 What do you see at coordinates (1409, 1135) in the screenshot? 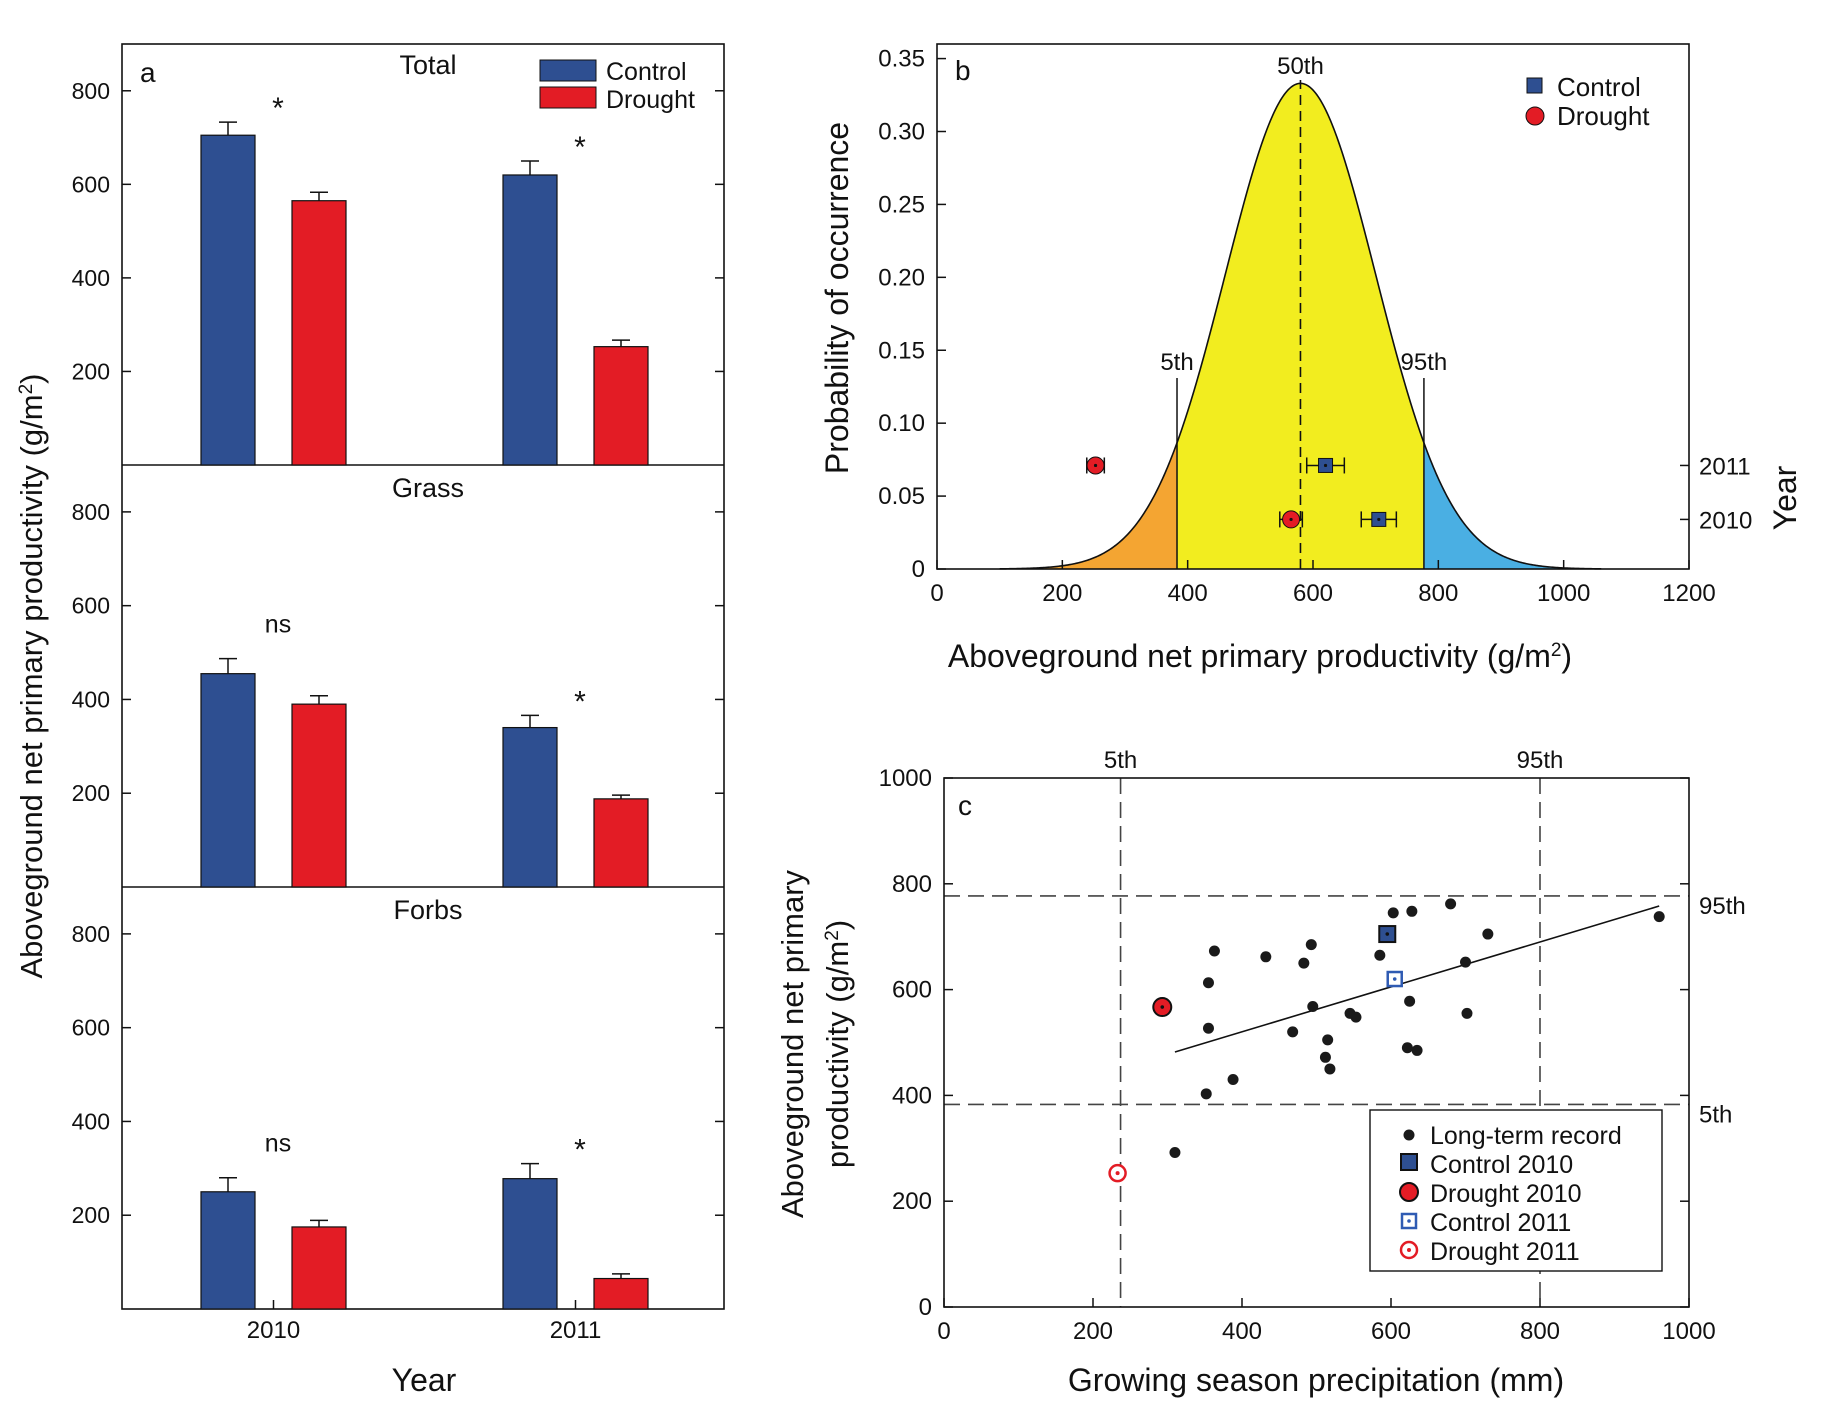
I see `legend-marker-long-term-record` at bounding box center [1409, 1135].